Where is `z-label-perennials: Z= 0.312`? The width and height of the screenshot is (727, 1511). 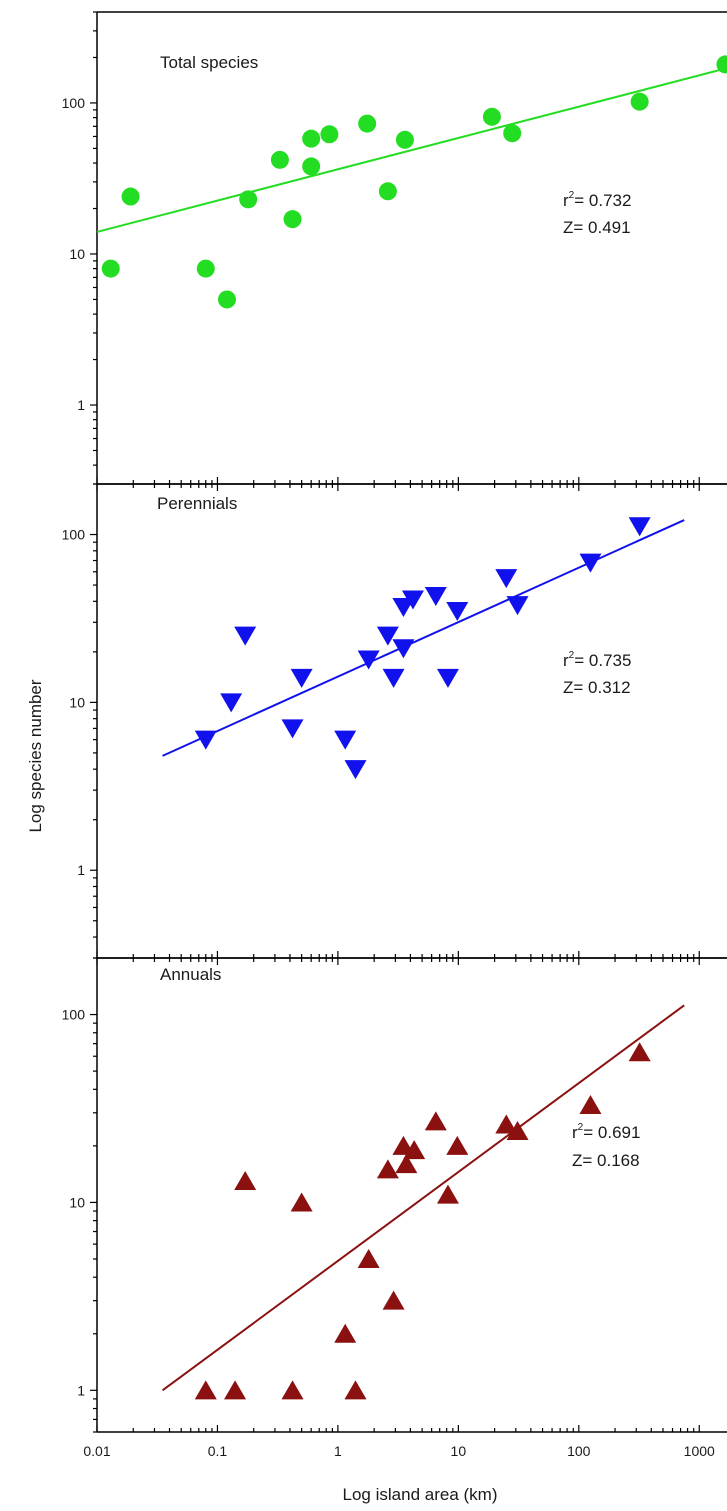 z-label-perennials: Z= 0.312 is located at coordinates (597, 687).